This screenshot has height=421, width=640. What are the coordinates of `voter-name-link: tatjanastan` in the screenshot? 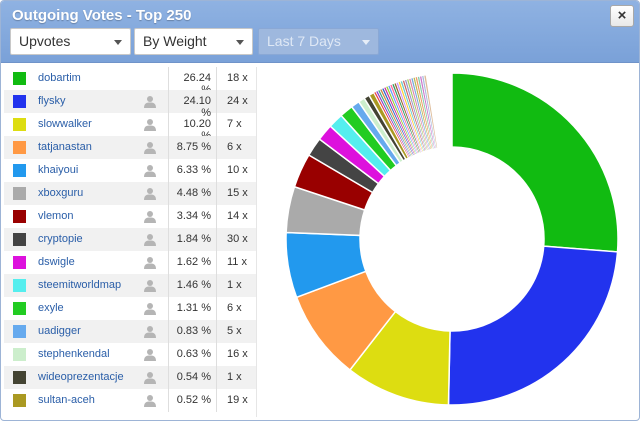 It's located at (65, 147).